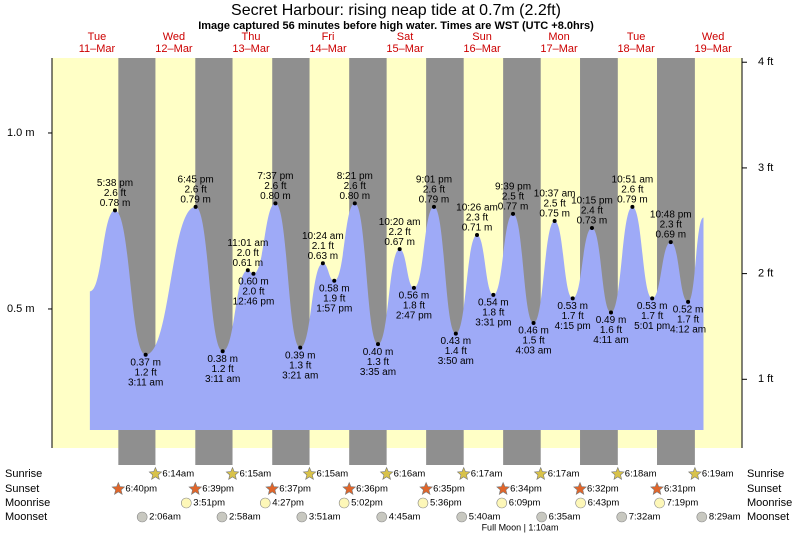 This screenshot has width=793, height=537. What do you see at coordinates (21, 133) in the screenshot?
I see `y-tick-label: 1.0 m` at bounding box center [21, 133].